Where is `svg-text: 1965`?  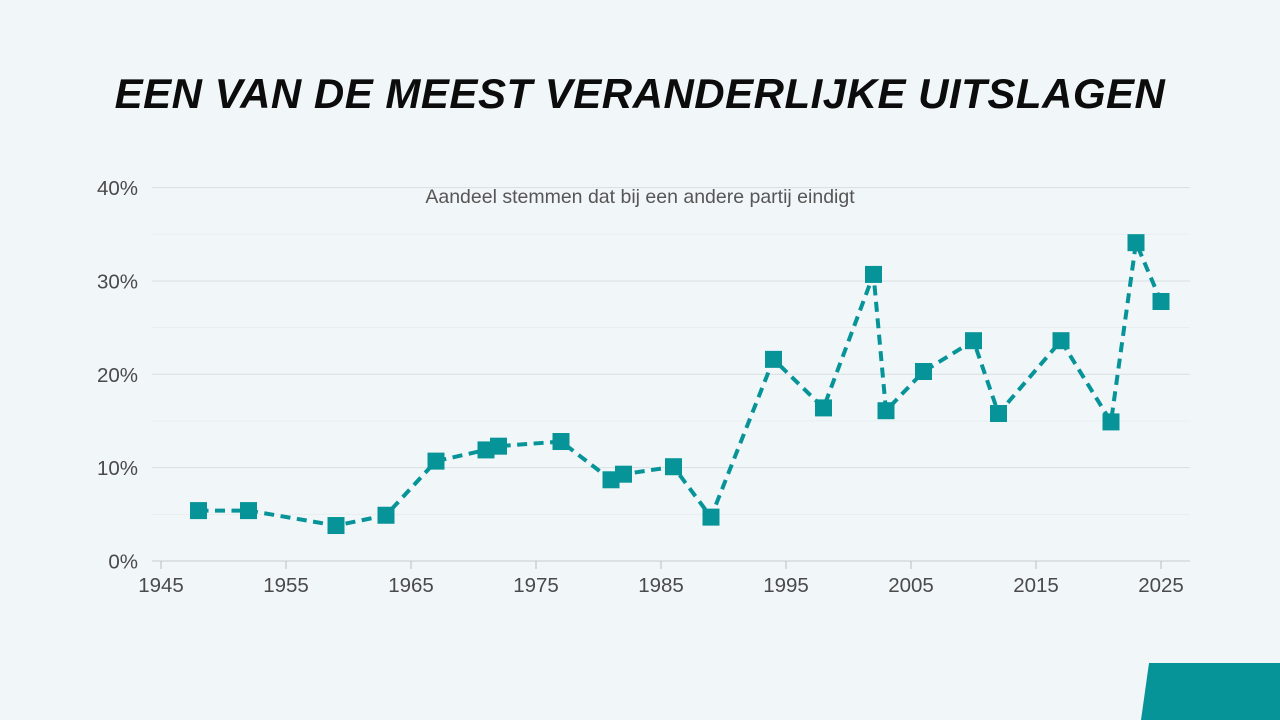 svg-text: 1965 is located at coordinates (411, 585).